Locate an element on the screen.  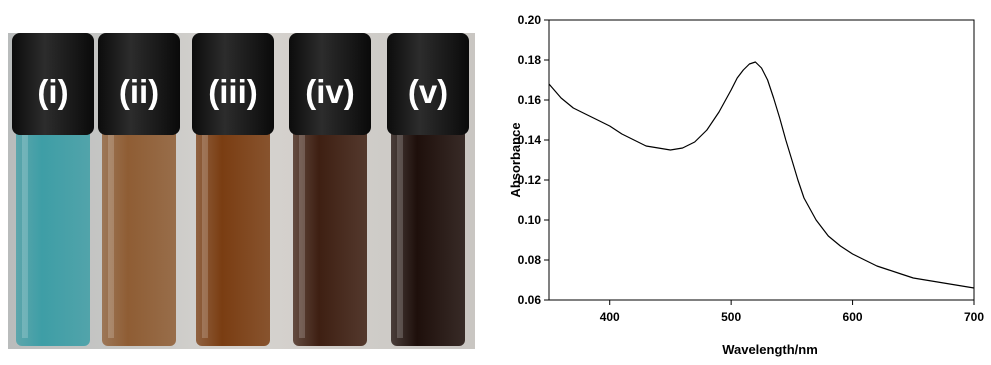
x-tick-label: 700 is located at coordinates (974, 317).